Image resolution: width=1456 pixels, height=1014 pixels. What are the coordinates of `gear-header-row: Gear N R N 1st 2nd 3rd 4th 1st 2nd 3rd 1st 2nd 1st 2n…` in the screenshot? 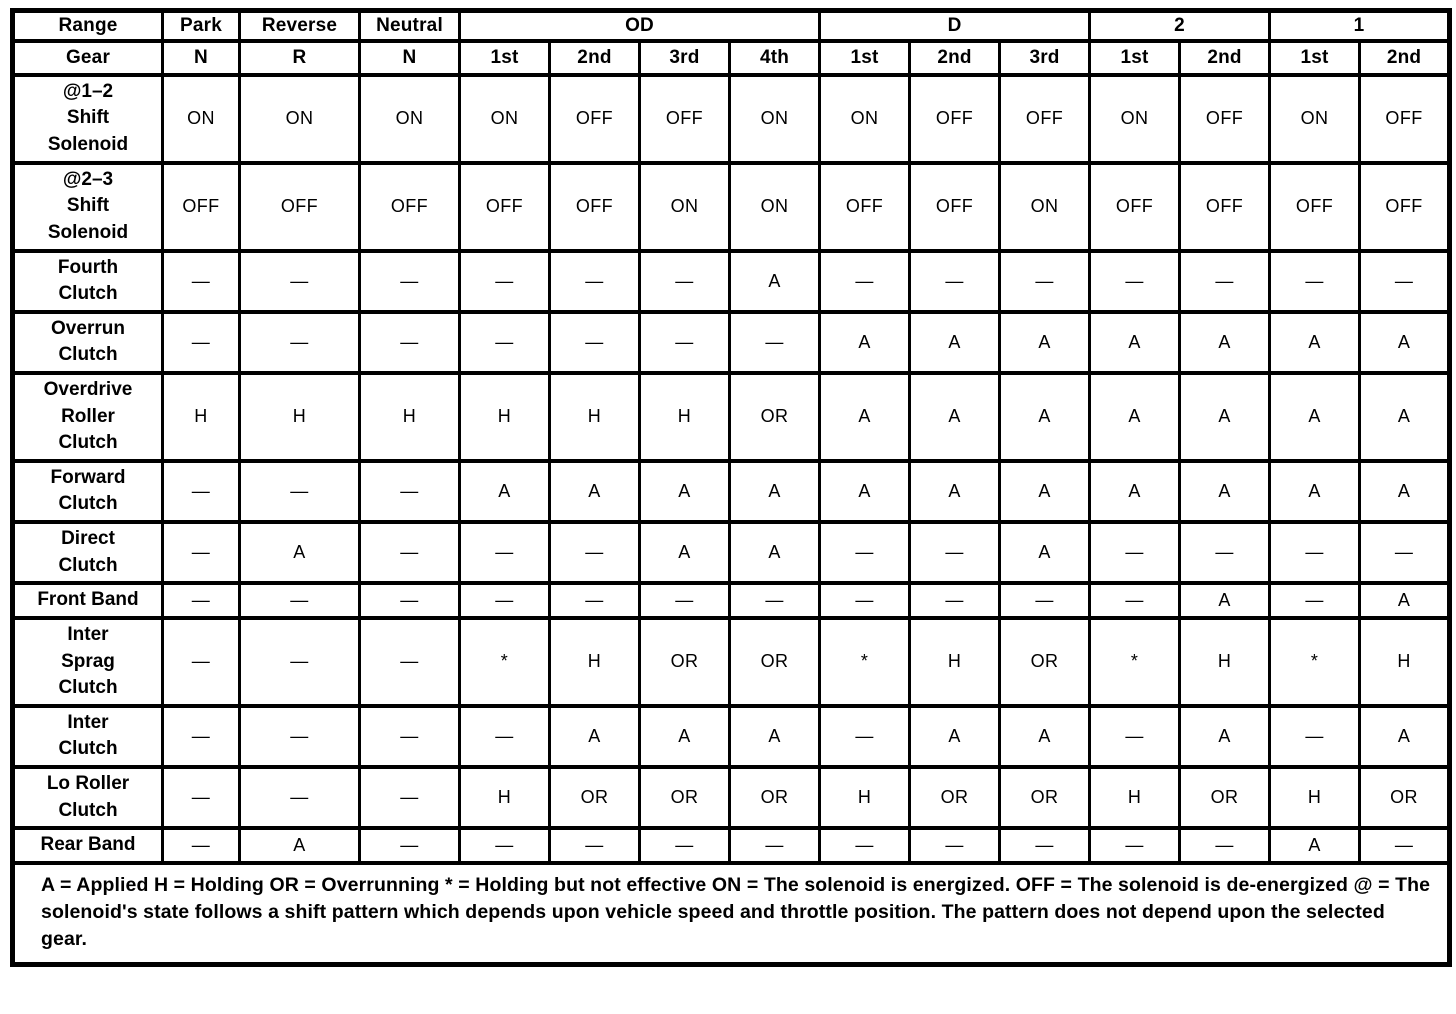 It's located at (731, 57).